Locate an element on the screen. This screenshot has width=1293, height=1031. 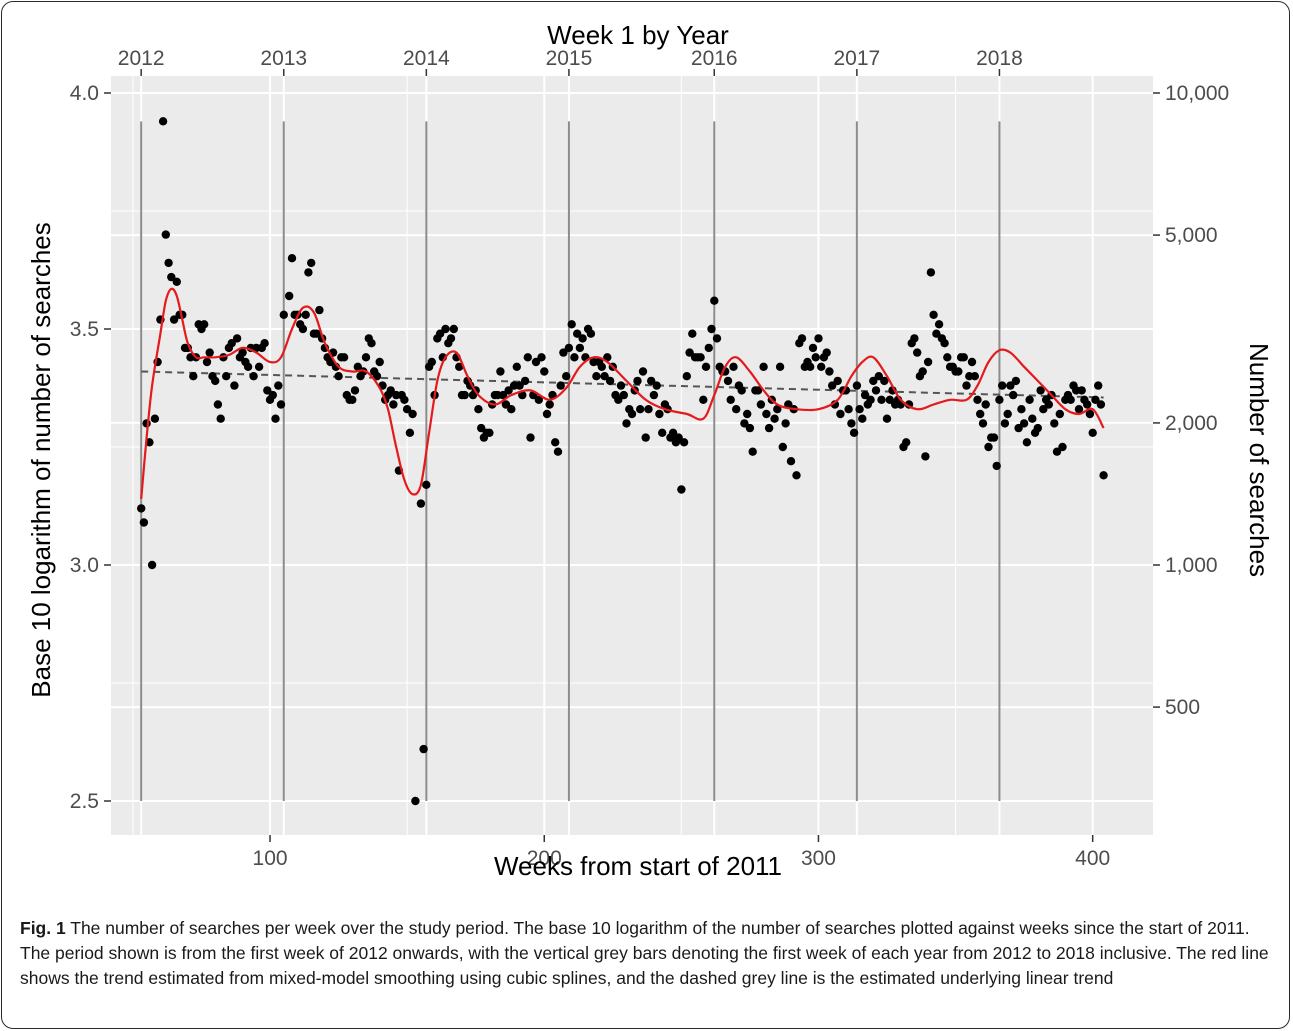
x-tick-label: 200 is located at coordinates (544, 858).